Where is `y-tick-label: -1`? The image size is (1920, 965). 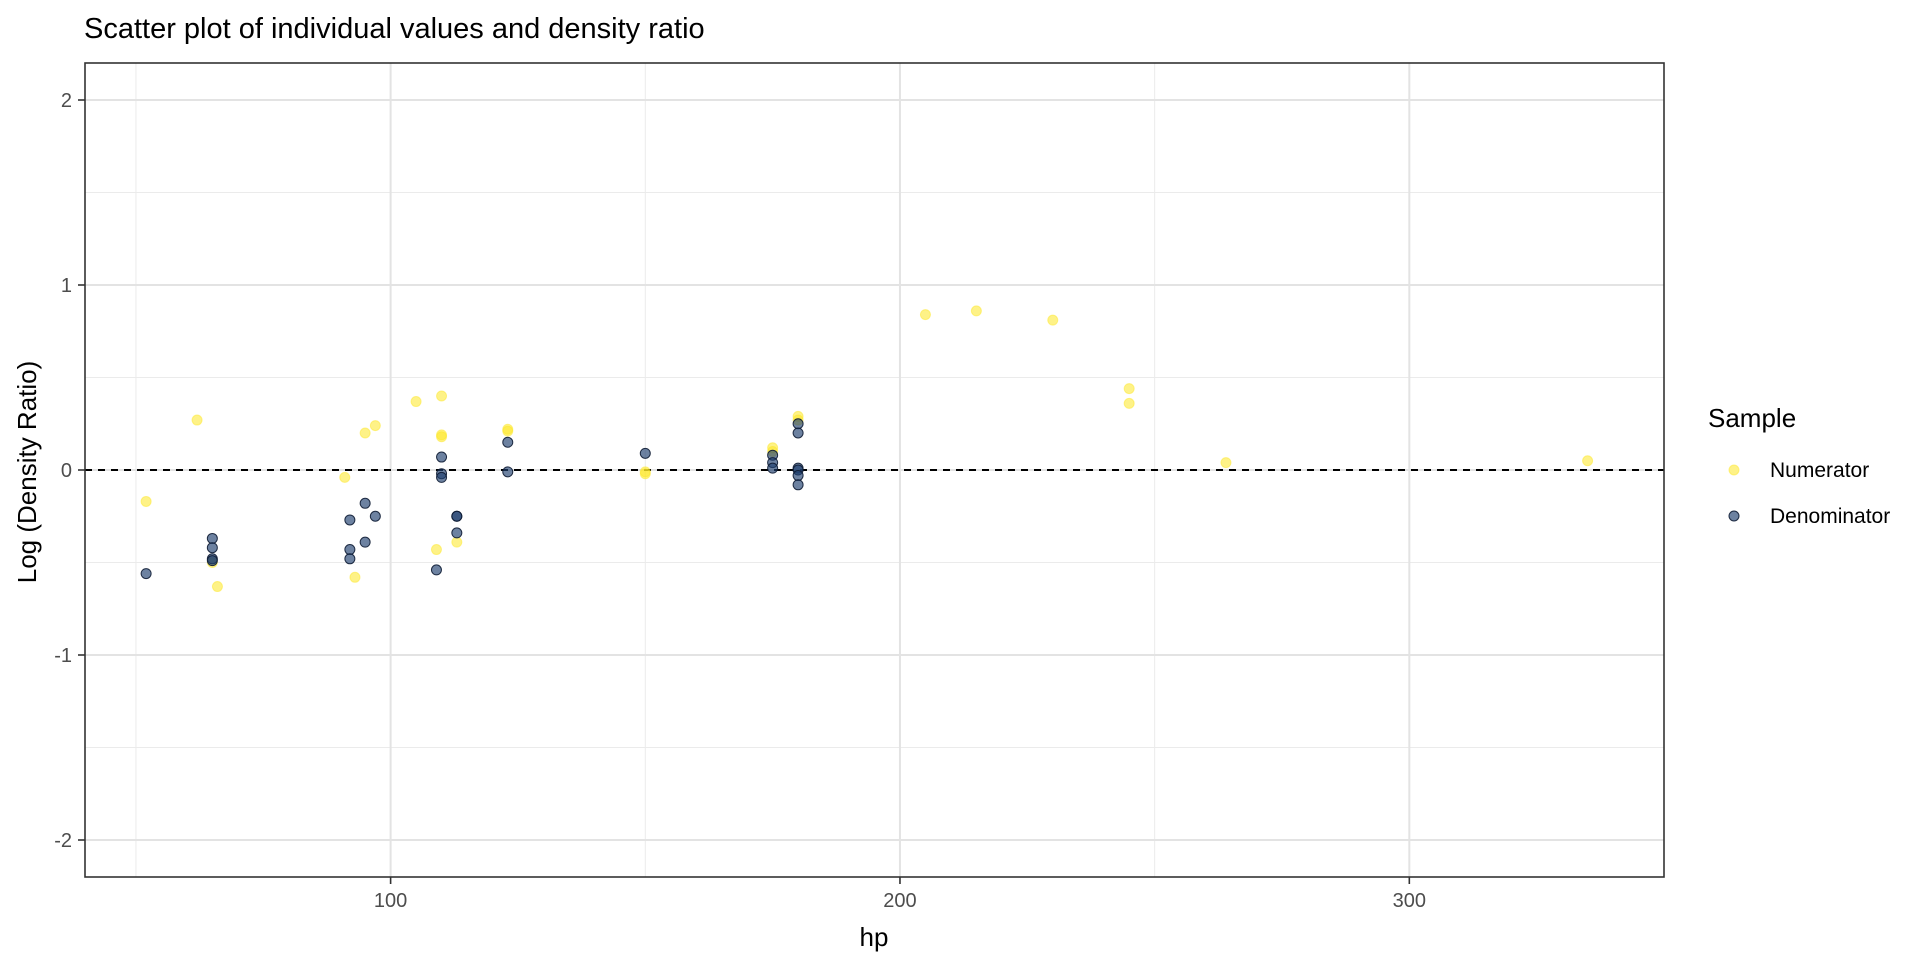 y-tick-label: -1 is located at coordinates (63, 656).